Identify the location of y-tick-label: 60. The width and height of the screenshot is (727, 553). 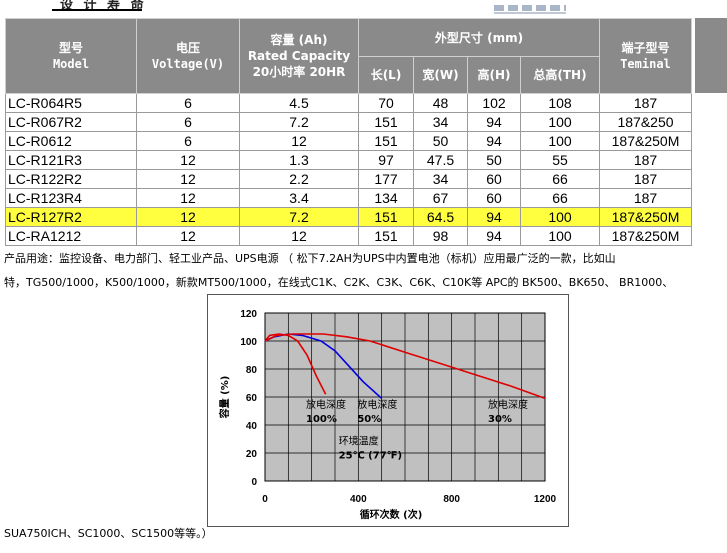
(252, 398).